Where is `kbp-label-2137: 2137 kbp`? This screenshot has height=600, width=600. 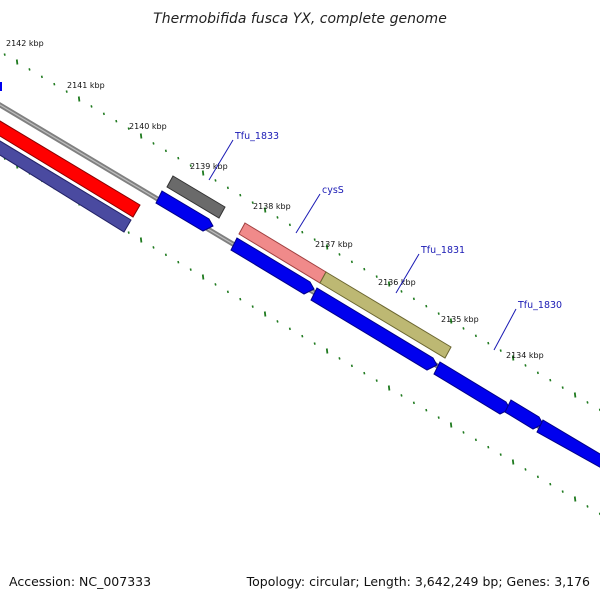 kbp-label-2137: 2137 kbp is located at coordinates (334, 244).